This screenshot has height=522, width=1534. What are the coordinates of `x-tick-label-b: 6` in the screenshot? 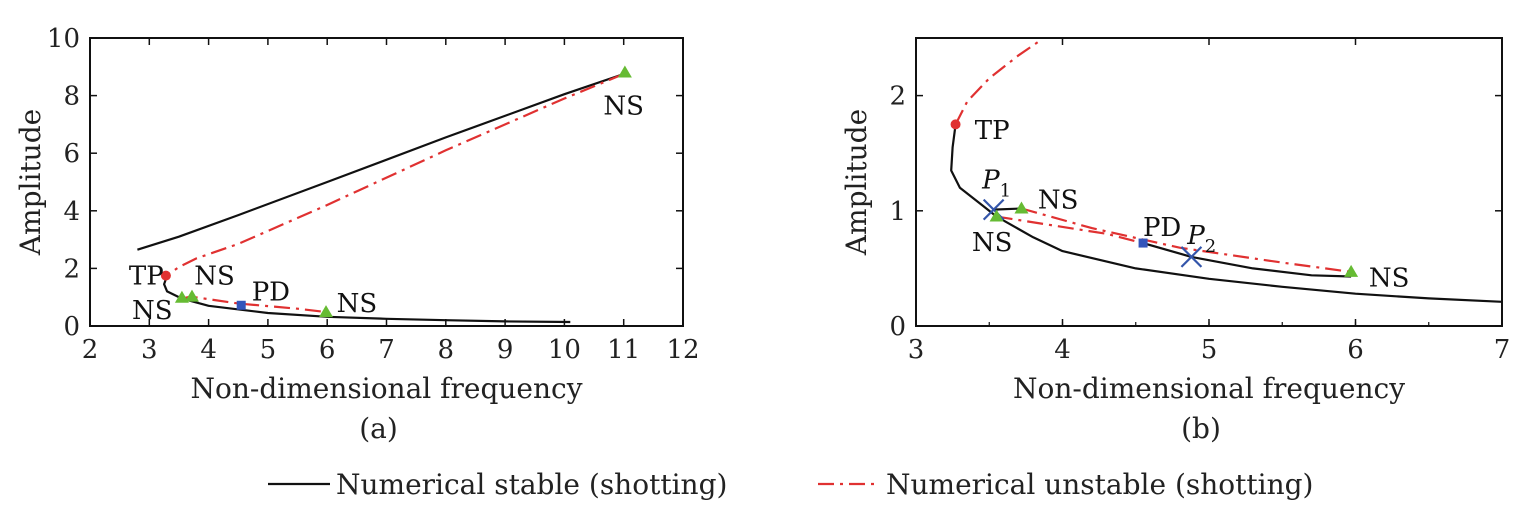 It's located at (1355, 350).